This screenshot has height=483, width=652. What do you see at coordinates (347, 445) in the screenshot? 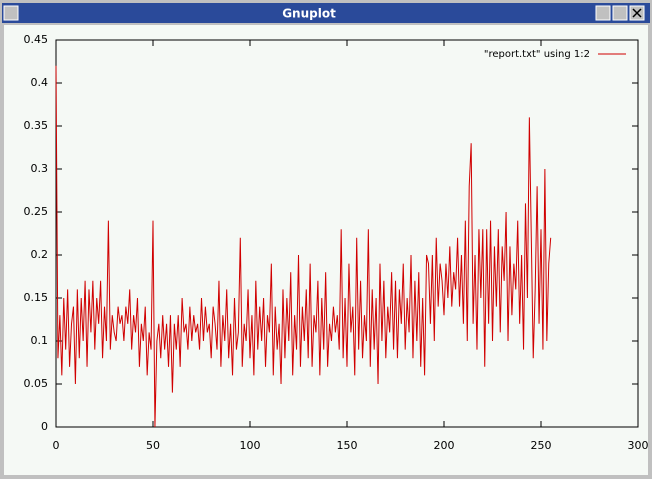
I see `x-tick-label: 150` at bounding box center [347, 445].